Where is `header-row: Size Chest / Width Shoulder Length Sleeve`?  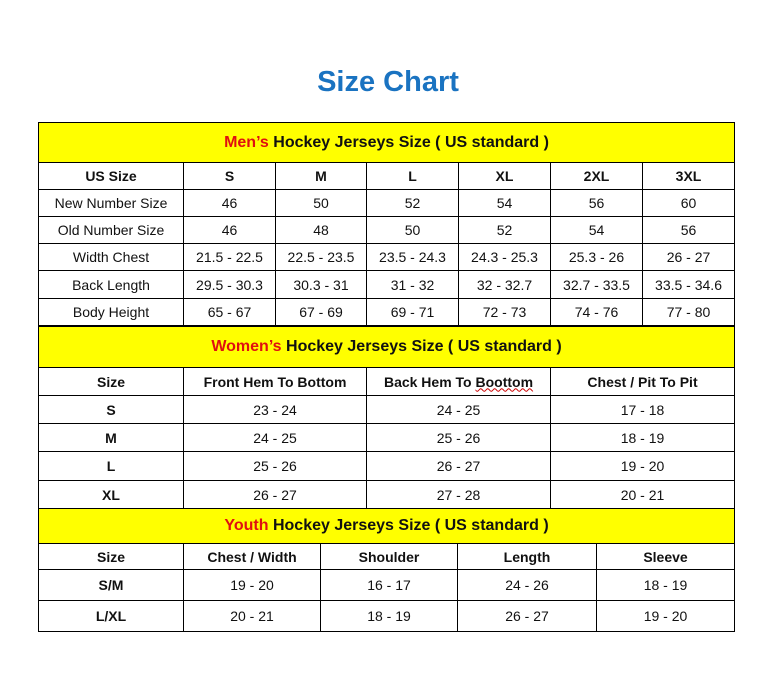
header-row: Size Chest / Width Shoulder Length Sleeve is located at coordinates (387, 556).